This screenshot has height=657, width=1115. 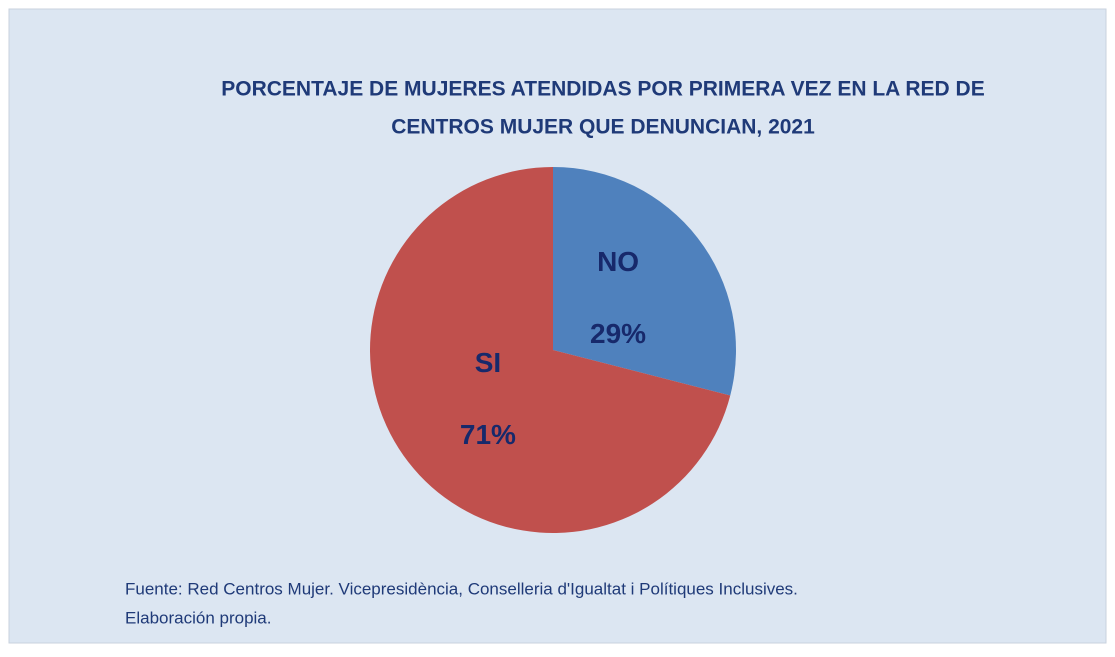 What do you see at coordinates (618, 261) in the screenshot?
I see `slice-category-label: NO` at bounding box center [618, 261].